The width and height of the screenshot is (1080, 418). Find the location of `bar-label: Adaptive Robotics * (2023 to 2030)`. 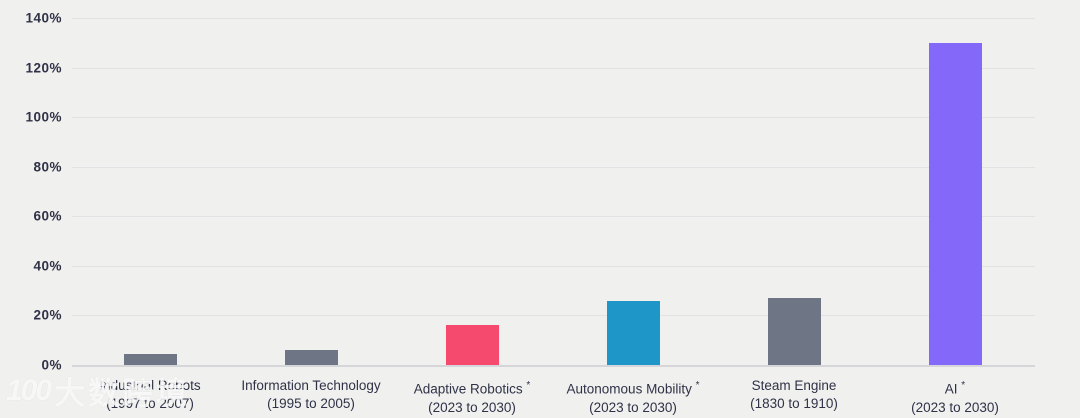

bar-label: Adaptive Robotics * (2023 to 2030) is located at coordinates (472, 397).